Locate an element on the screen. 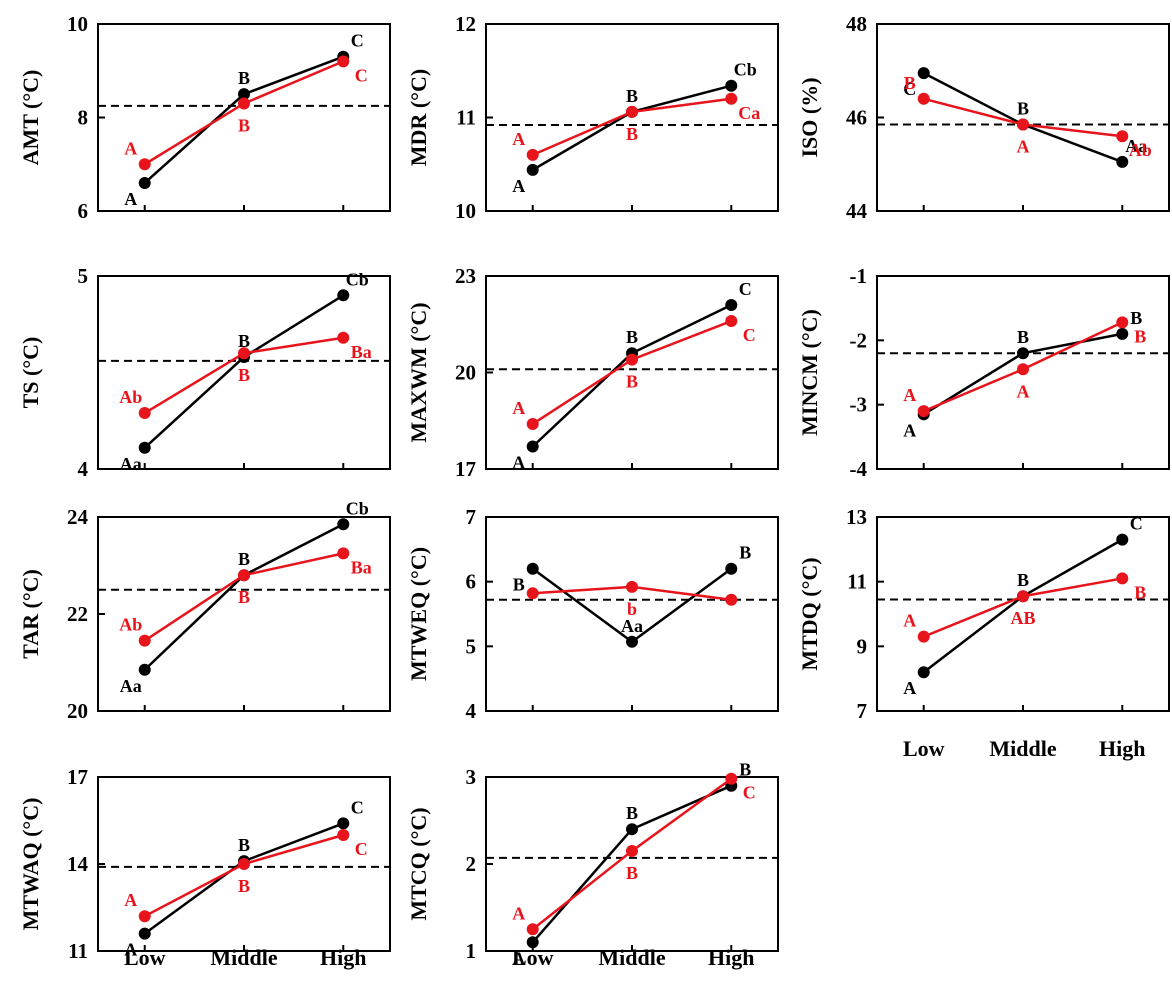  y-tick-label: 17 is located at coordinates (465, 469).